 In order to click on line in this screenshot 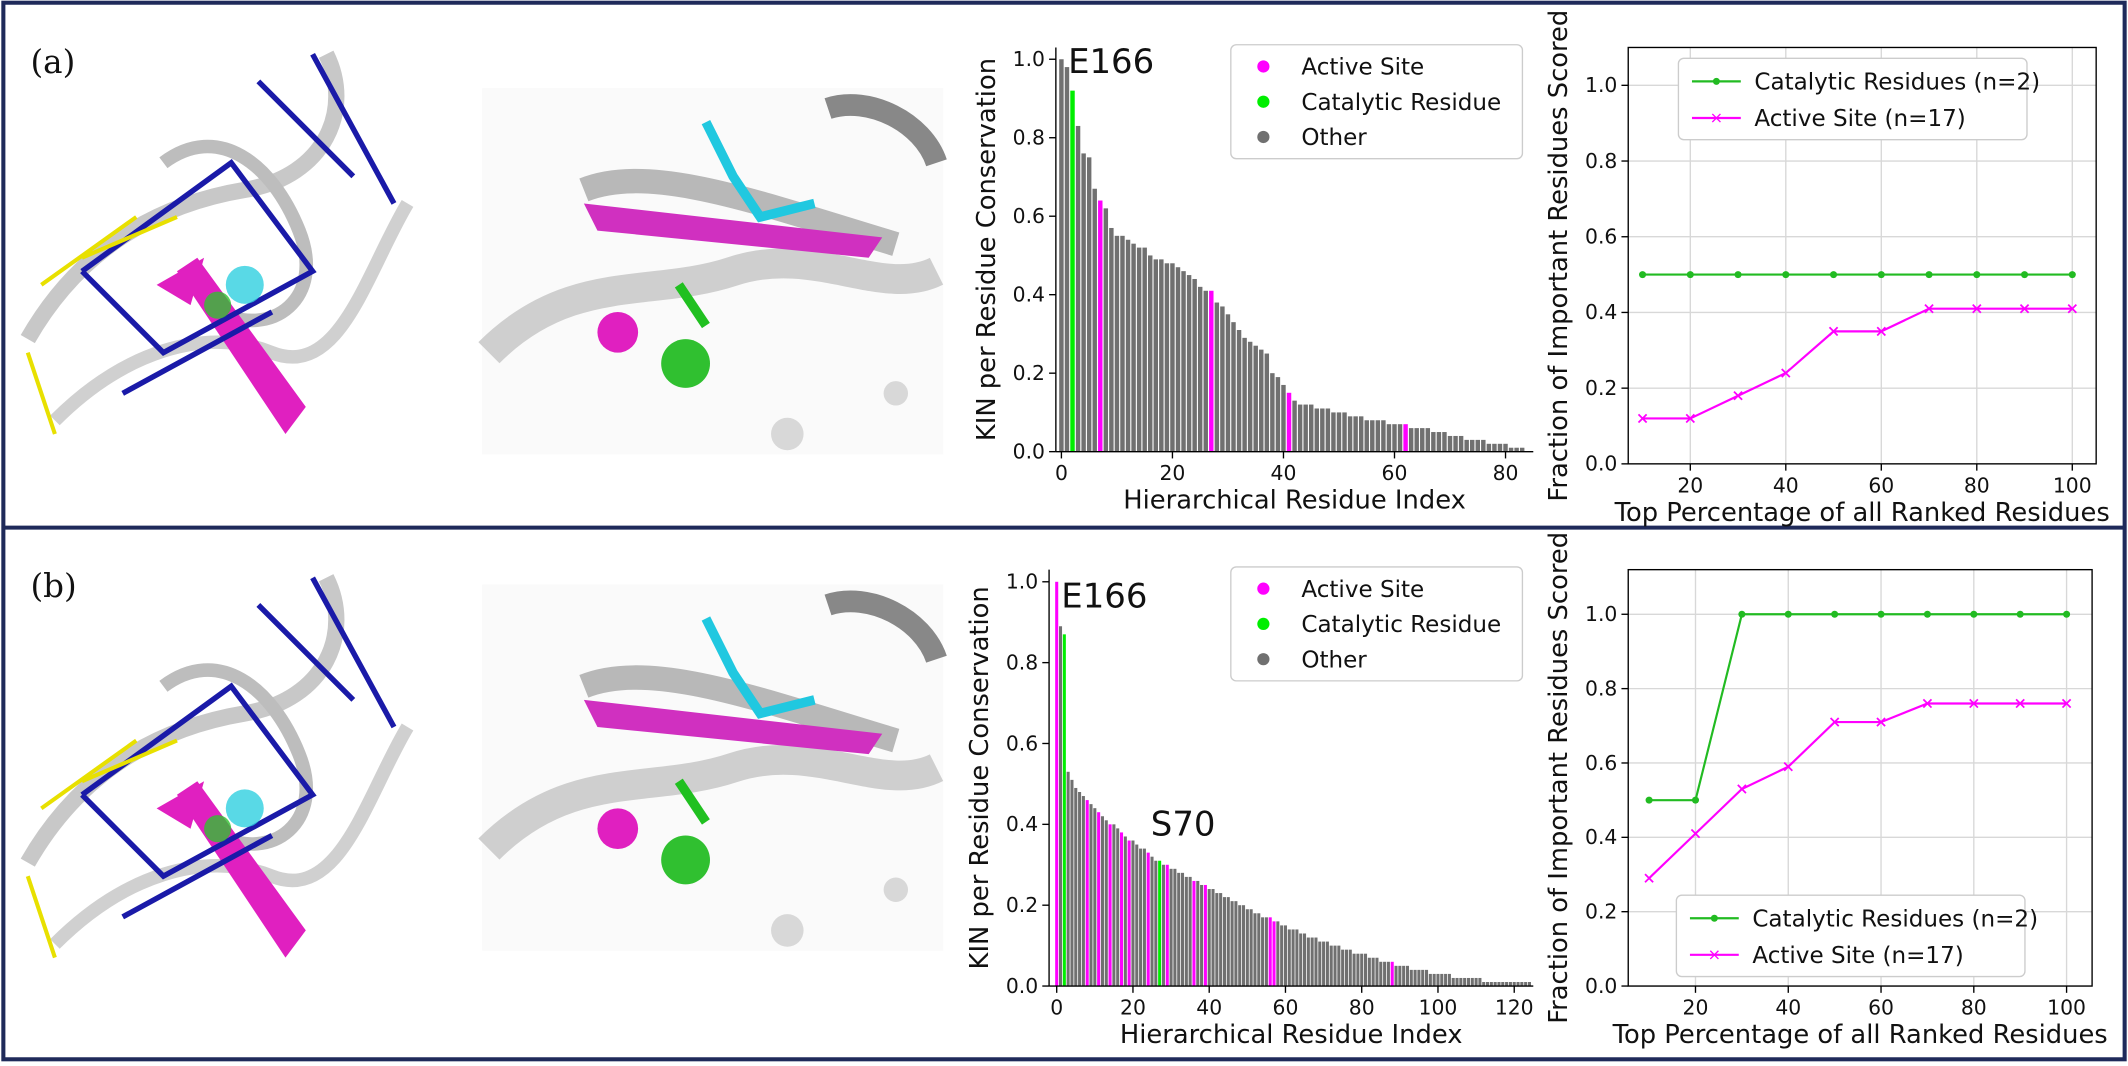, I will do `click(1857, 791)`.